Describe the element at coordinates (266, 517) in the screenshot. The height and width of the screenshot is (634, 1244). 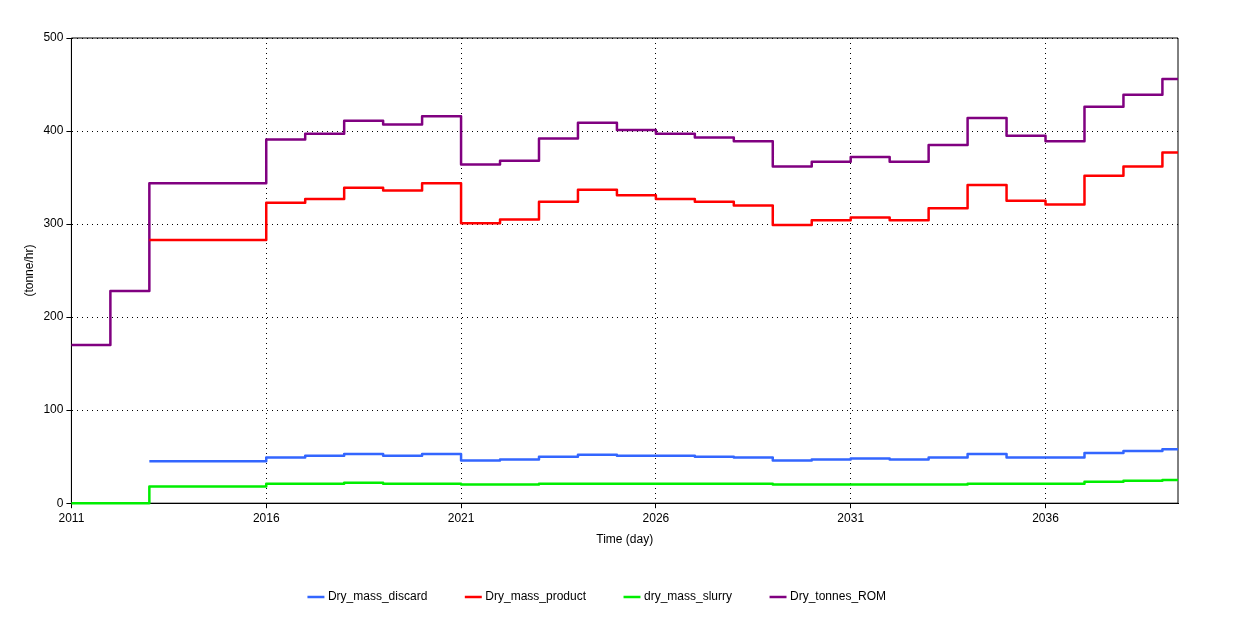
I see `x-tick-label: 2016` at that location.